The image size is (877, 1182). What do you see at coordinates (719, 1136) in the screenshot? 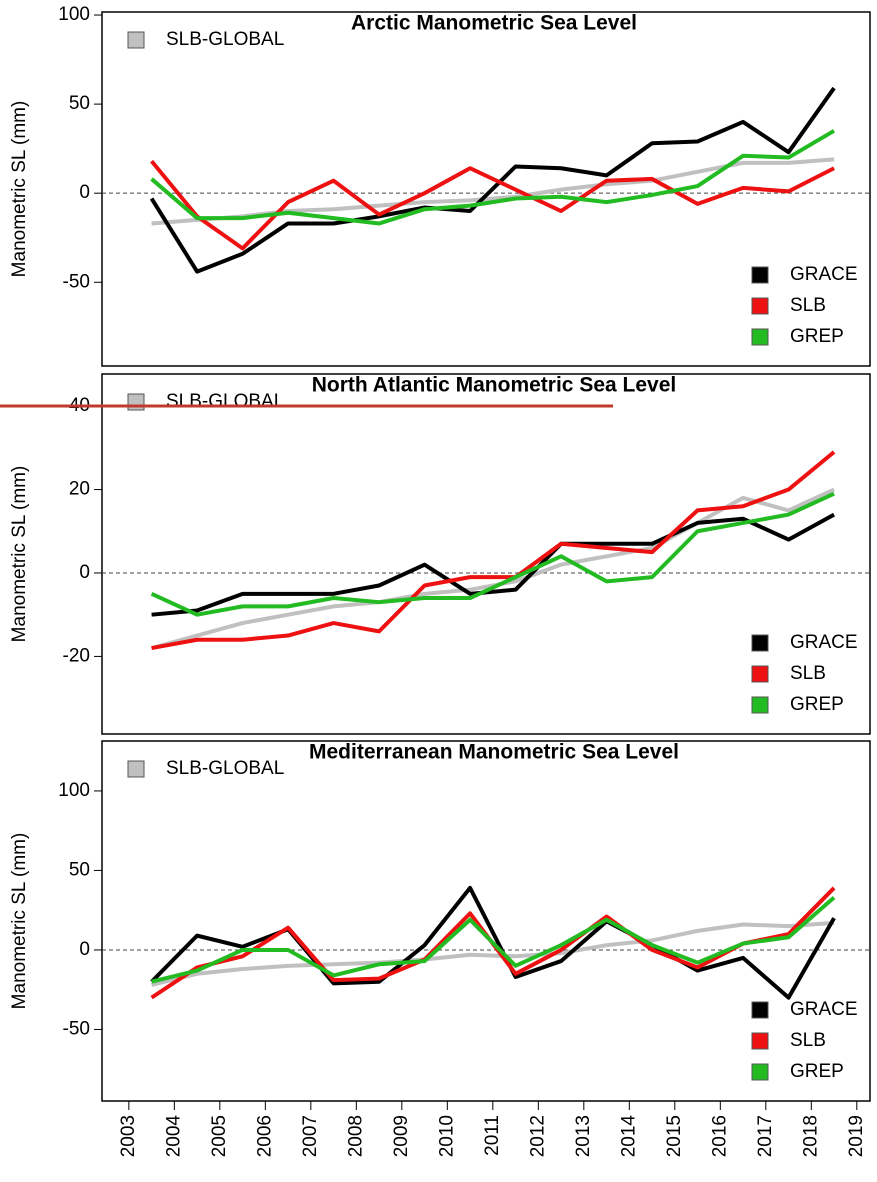
I see `x-tick-label: 2016` at bounding box center [719, 1136].